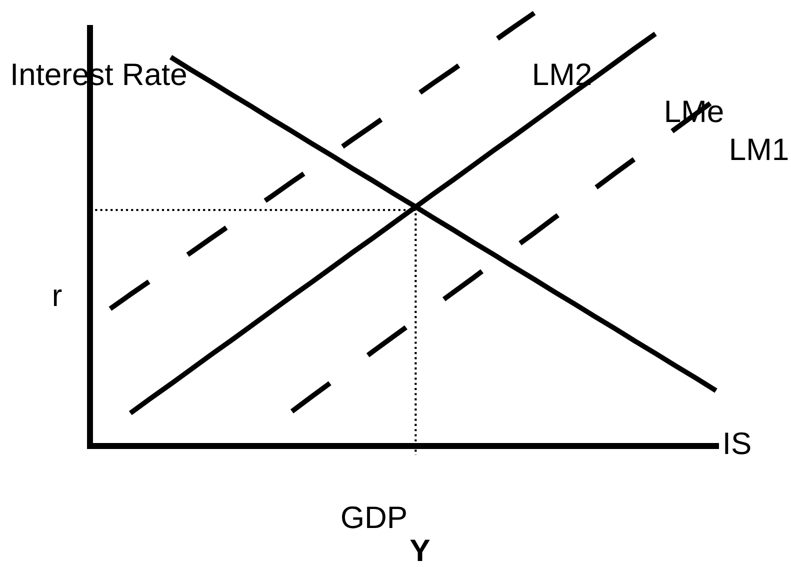  I want to click on text: IS, so click(737, 443).